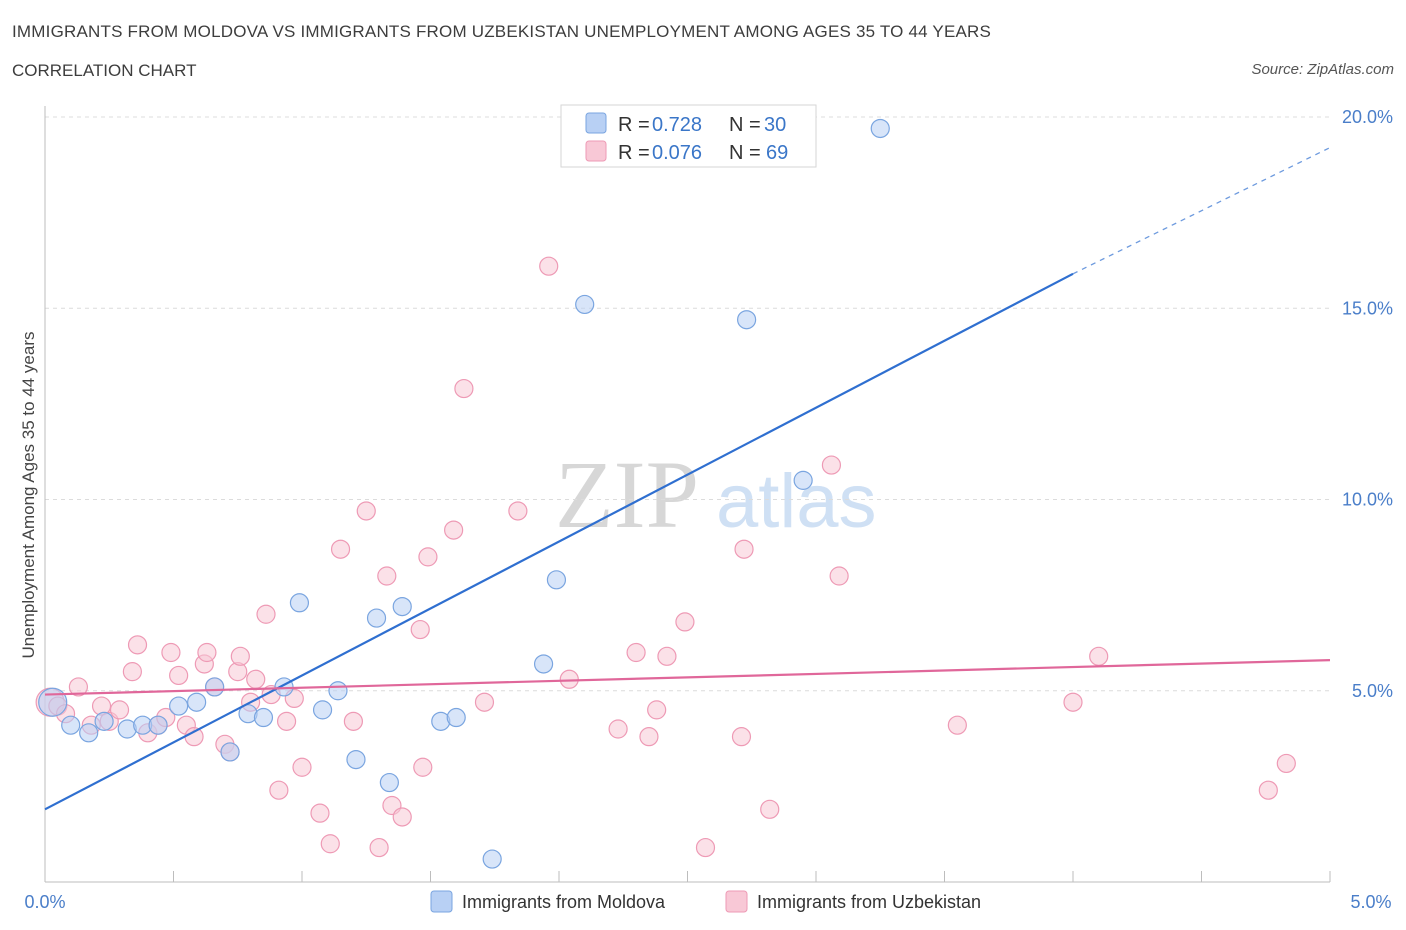 The width and height of the screenshot is (1406, 930). Describe the element at coordinates (28, 495) in the screenshot. I see `y-axis-title: Unemployment Among Ages 35 to 44 years` at that location.